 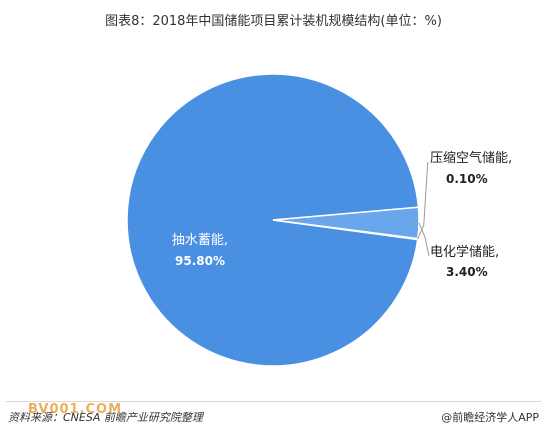 What do you see at coordinates (467, 272) in the screenshot?
I see `slice-value: 3.40%` at bounding box center [467, 272].